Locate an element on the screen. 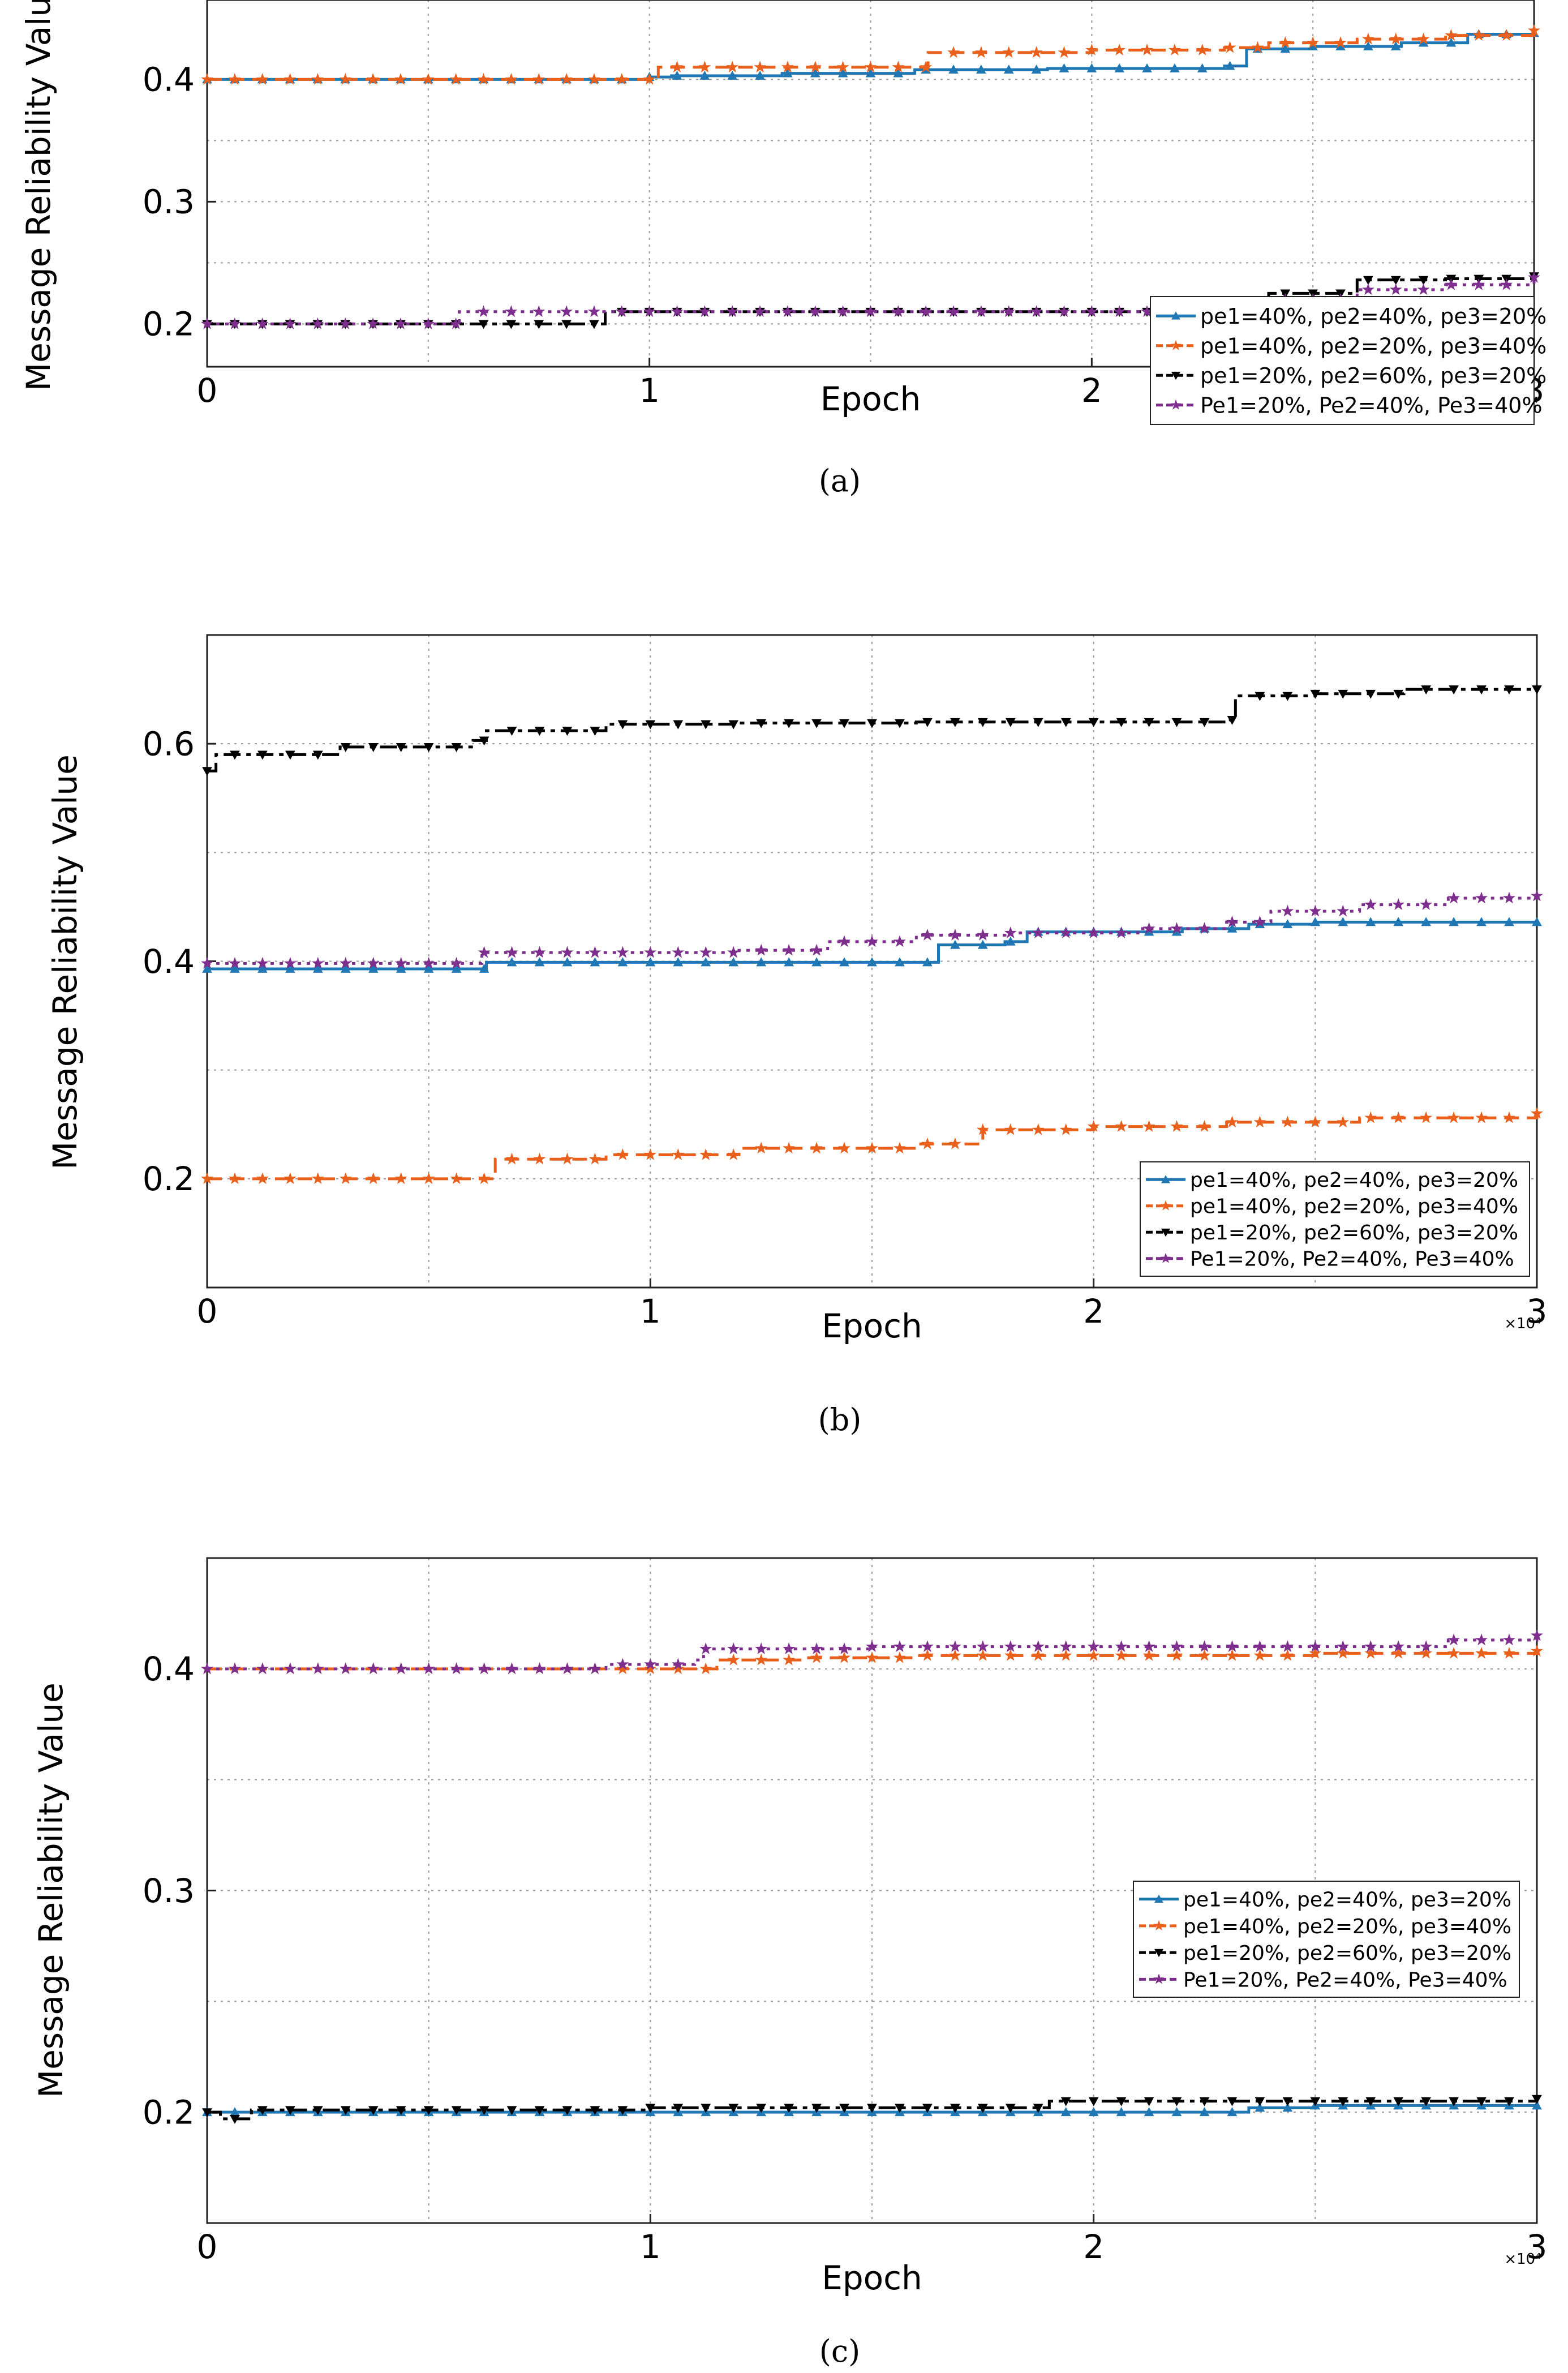 Image resolution: width=1568 pixels, height=2373 pixels. y-axis-label: Message Reliability Value is located at coordinates (51, 1890).